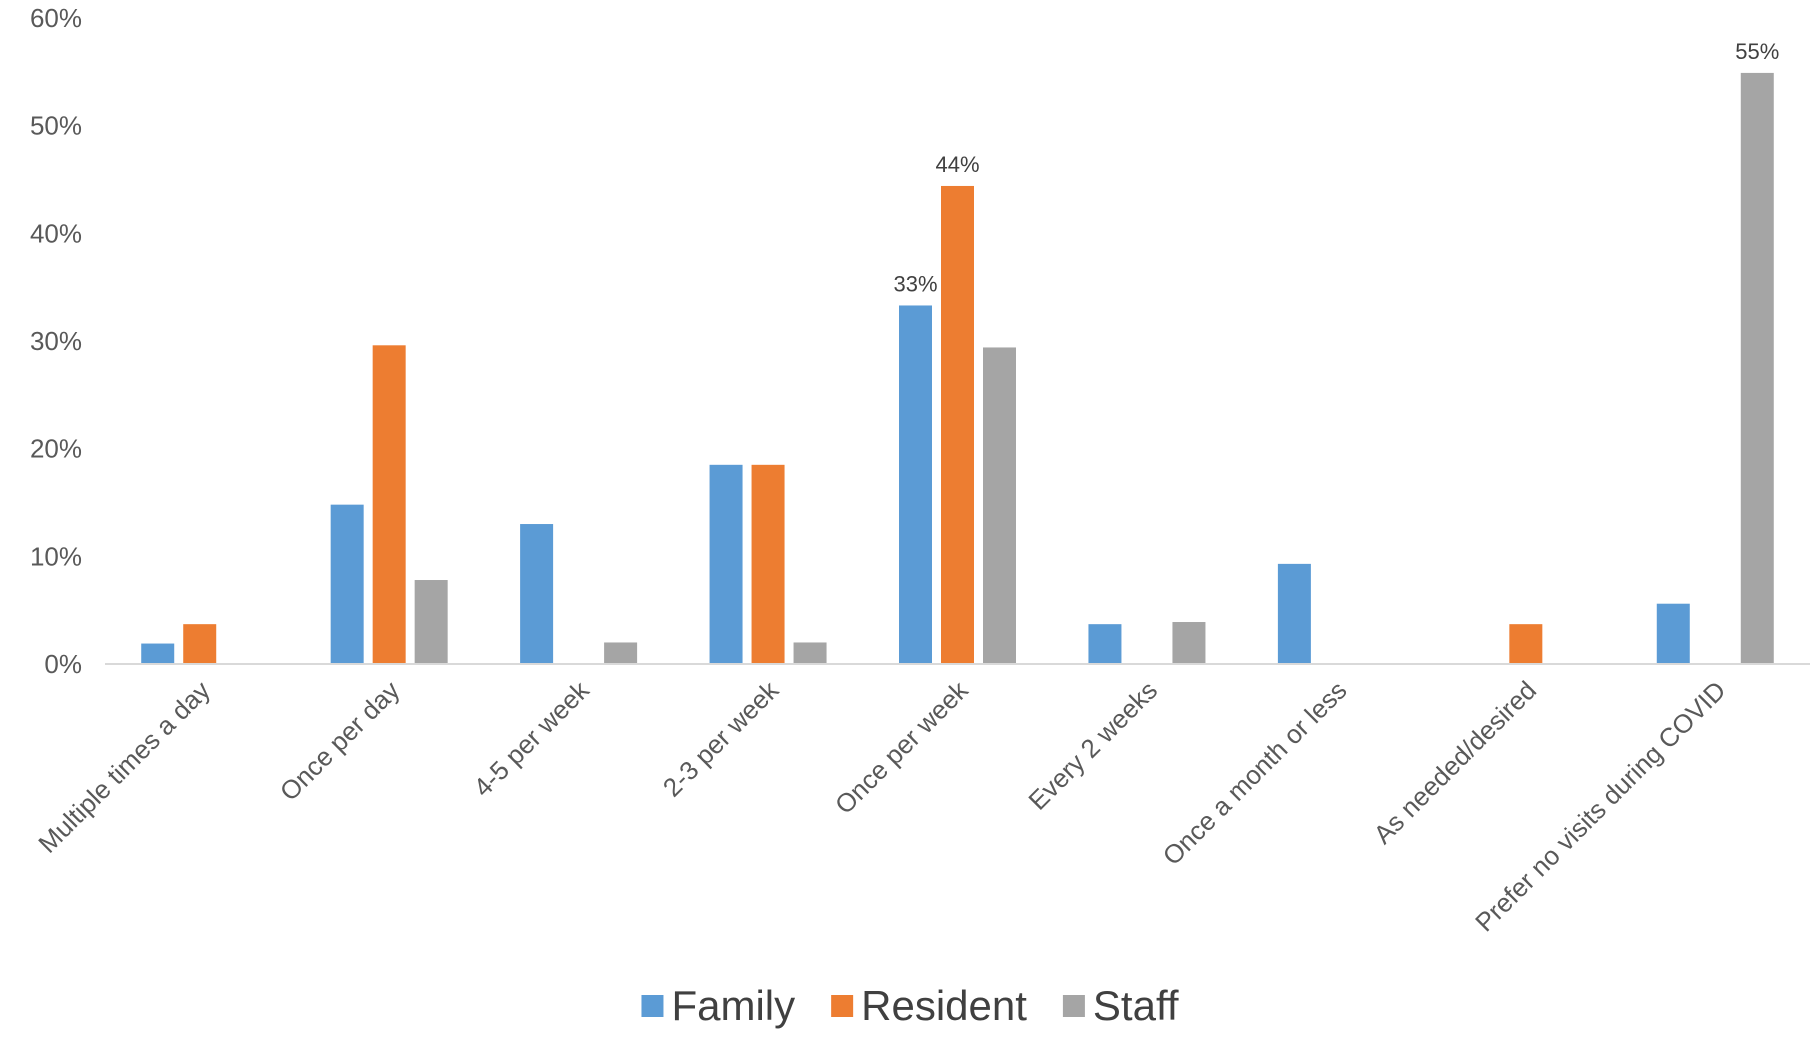  I want to click on category-label: 4-5 per week, so click(531, 738).